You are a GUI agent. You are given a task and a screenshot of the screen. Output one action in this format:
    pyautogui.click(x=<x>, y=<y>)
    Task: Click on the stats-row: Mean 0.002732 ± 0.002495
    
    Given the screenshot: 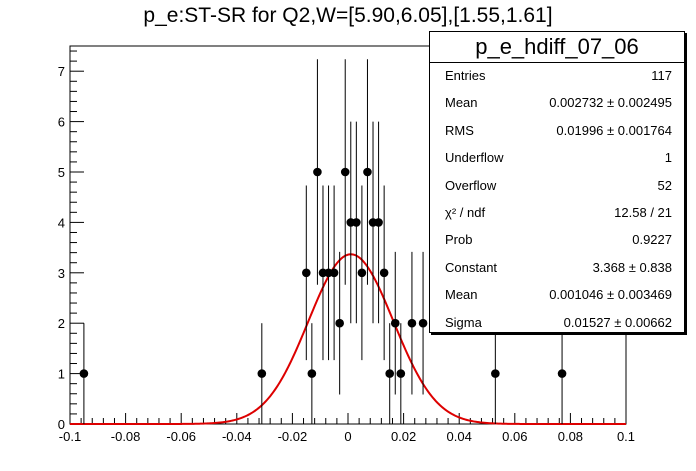 What is the action you would take?
    pyautogui.click(x=557, y=103)
    